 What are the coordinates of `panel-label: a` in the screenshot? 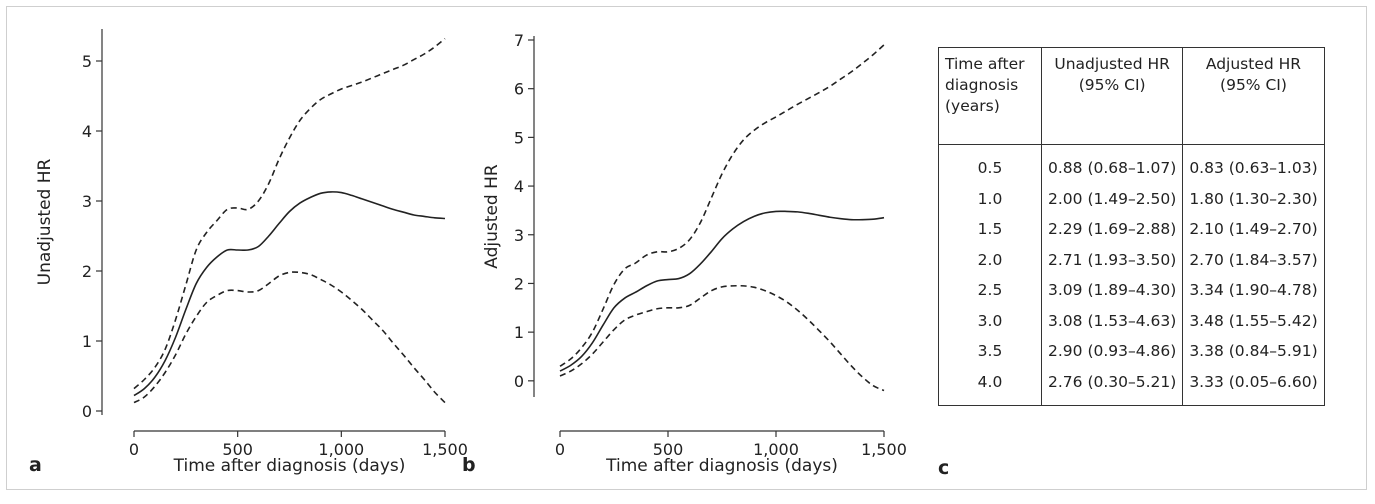 It's located at (35, 465).